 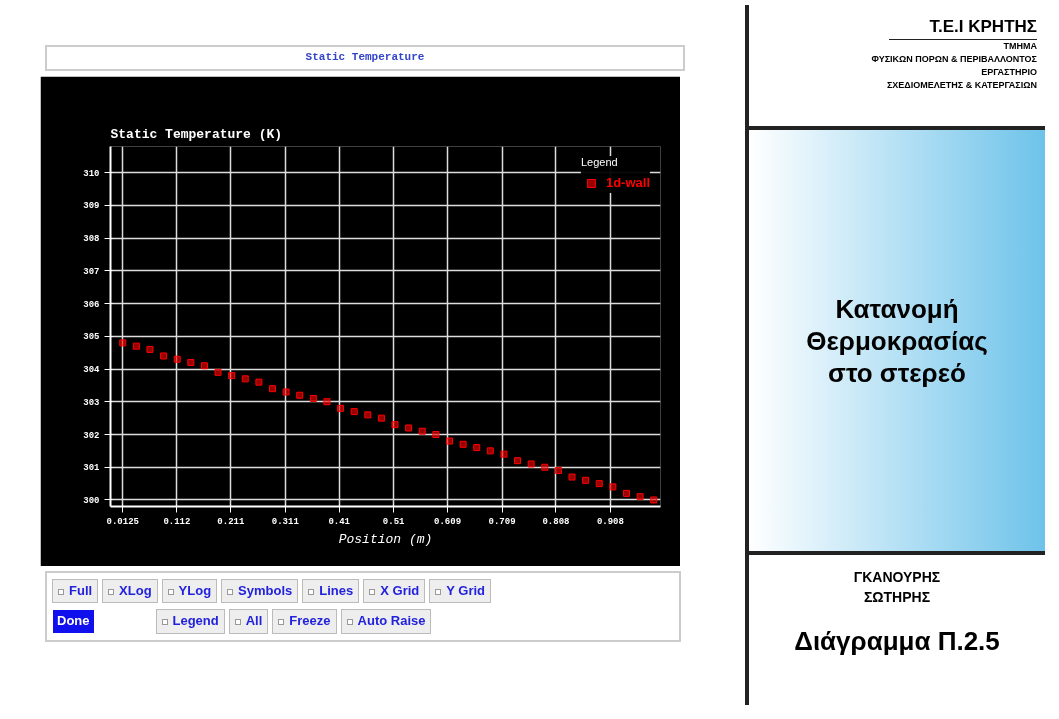 I want to click on x-tick-label: 0.51, so click(x=394, y=521).